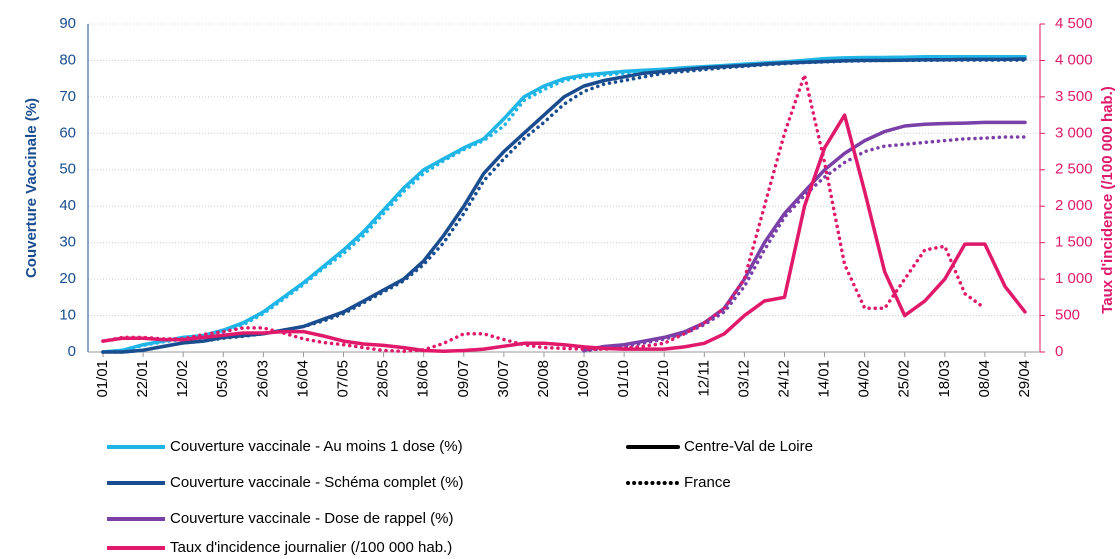 This screenshot has height=559, width=1120. I want to click on y2-tick-label: 2 000, so click(1074, 205).